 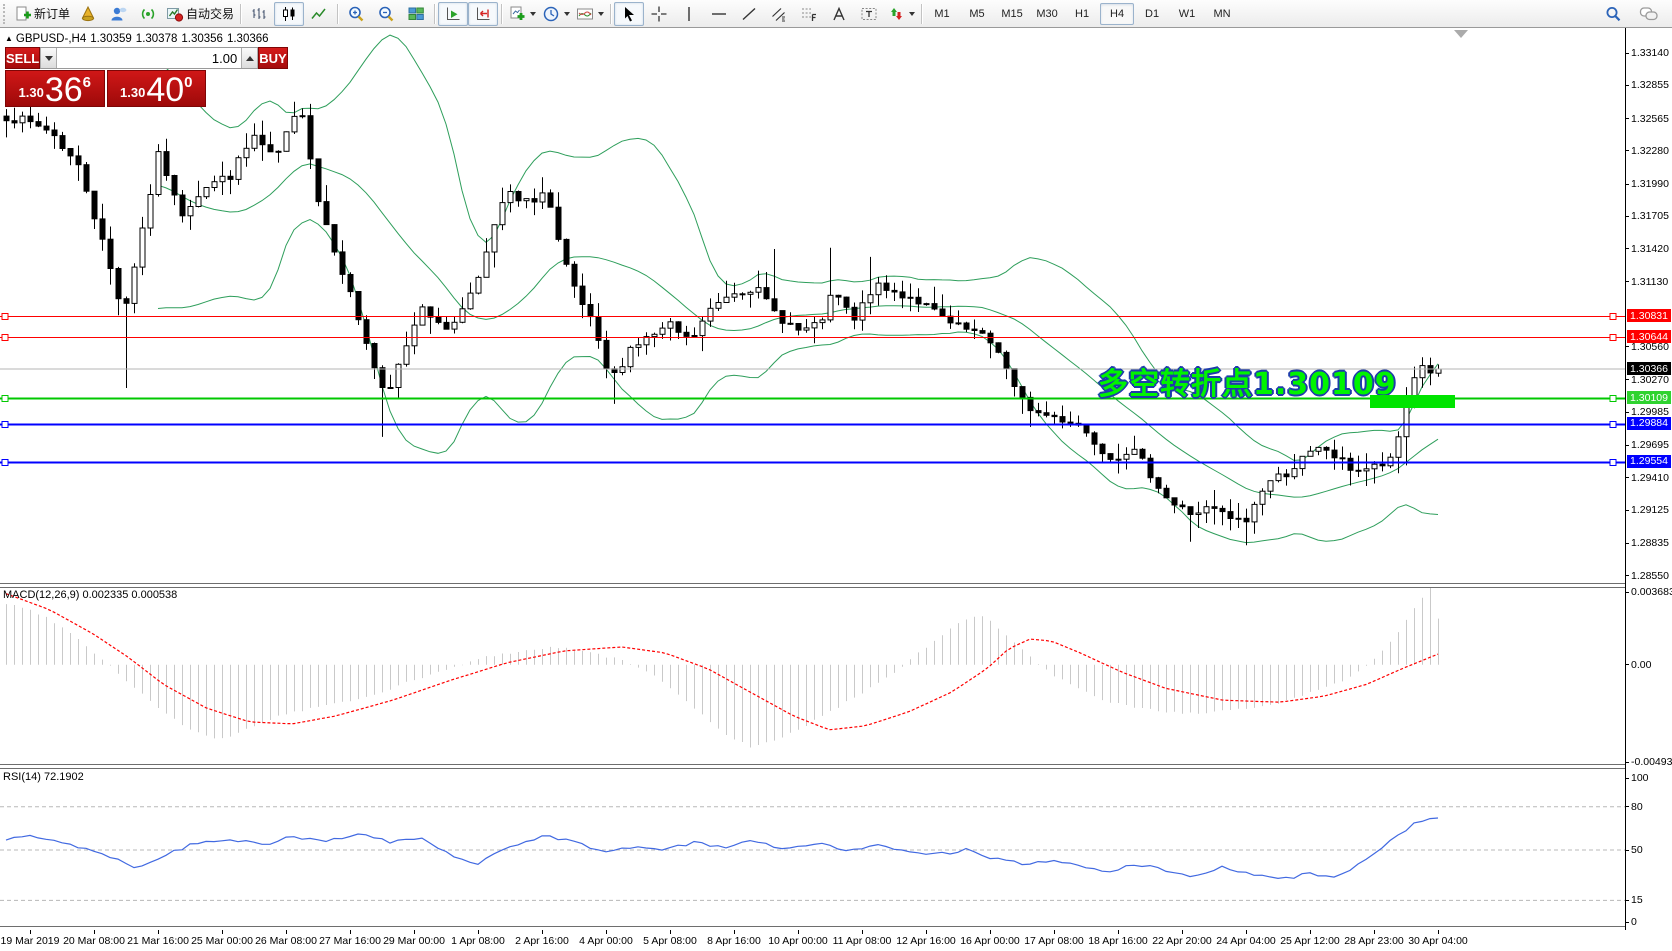 What do you see at coordinates (414, 941) in the screenshot?
I see `time-axis-label: 29 Mar 00:00` at bounding box center [414, 941].